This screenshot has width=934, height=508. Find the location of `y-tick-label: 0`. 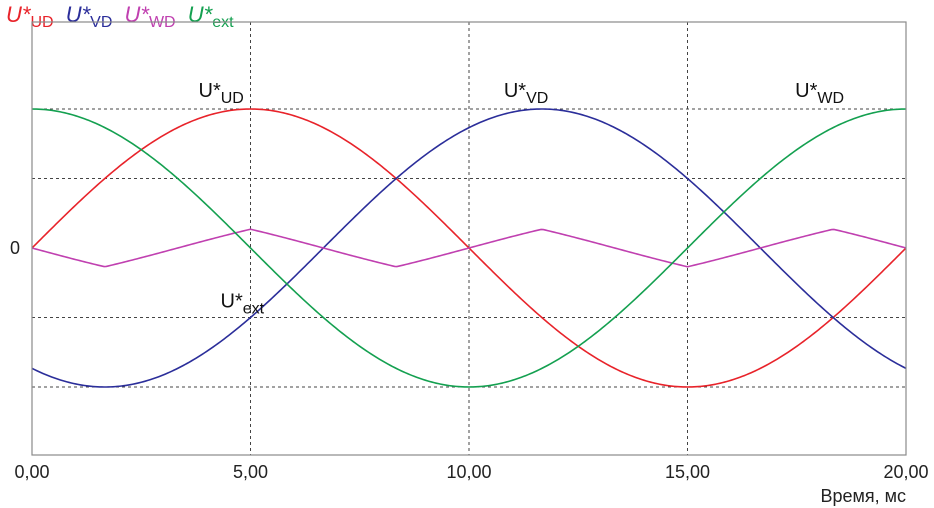

y-tick-label: 0 is located at coordinates (15, 248).